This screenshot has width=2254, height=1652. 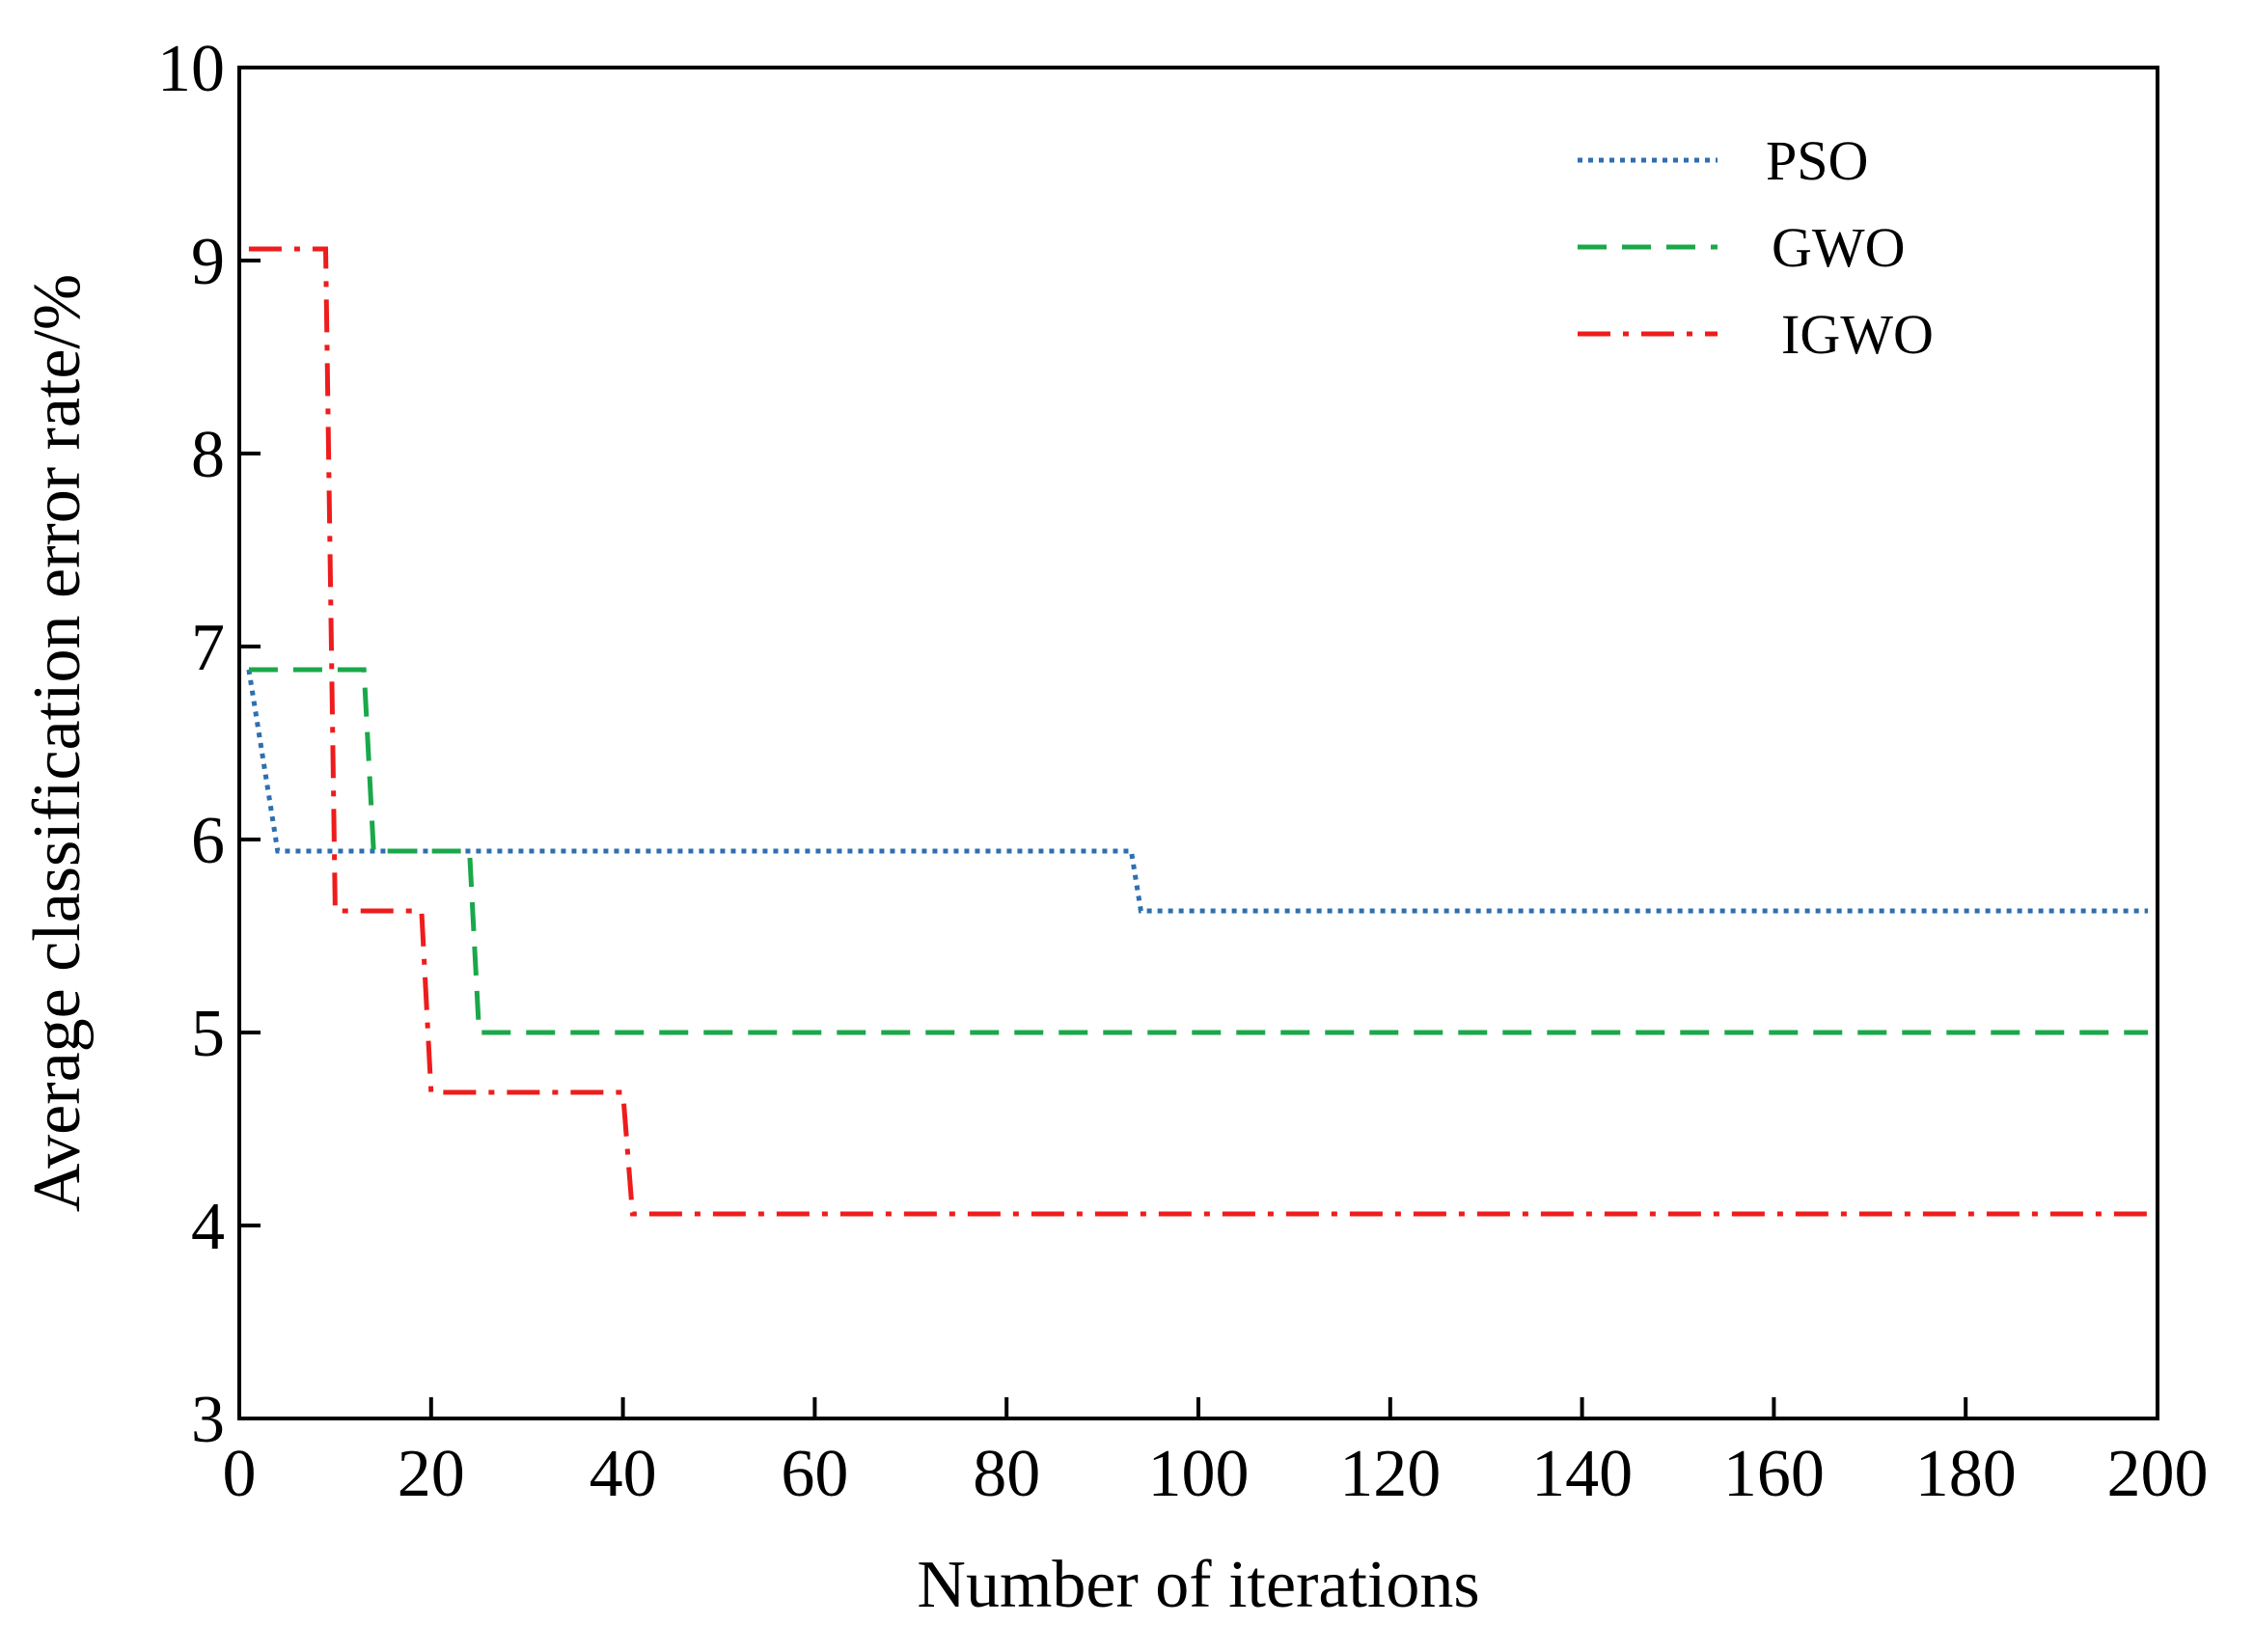 What do you see at coordinates (431, 1474) in the screenshot?
I see `x-tick-label: 20` at bounding box center [431, 1474].